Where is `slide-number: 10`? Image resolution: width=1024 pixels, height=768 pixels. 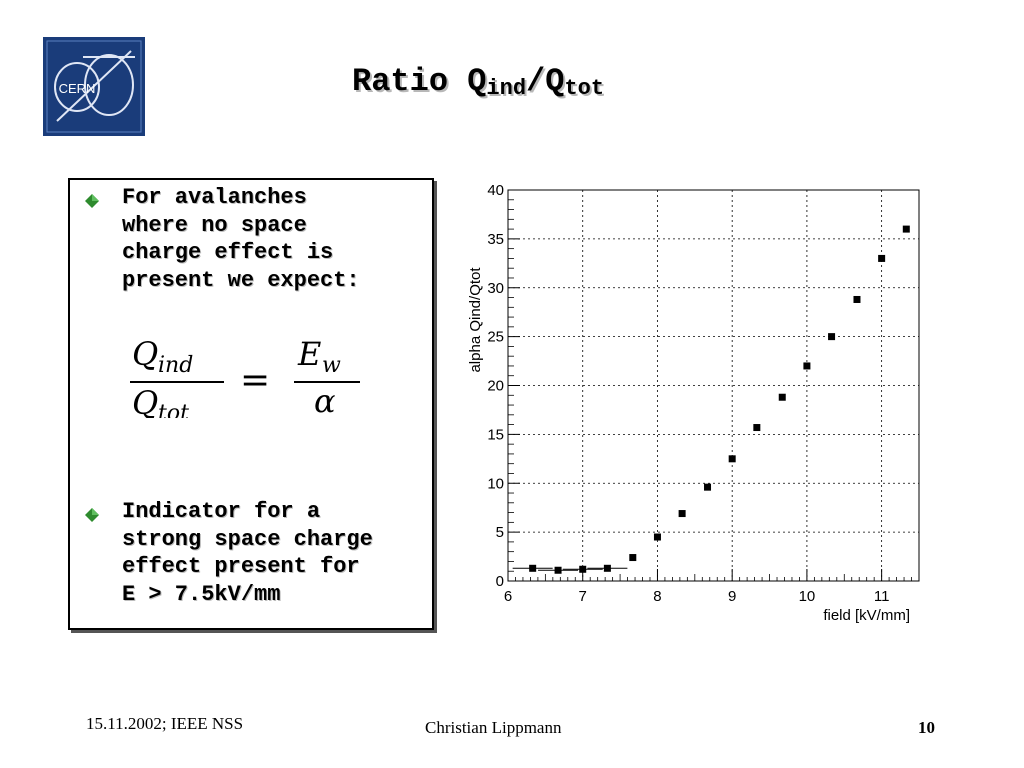
slide-number: 10 is located at coordinates (926, 727).